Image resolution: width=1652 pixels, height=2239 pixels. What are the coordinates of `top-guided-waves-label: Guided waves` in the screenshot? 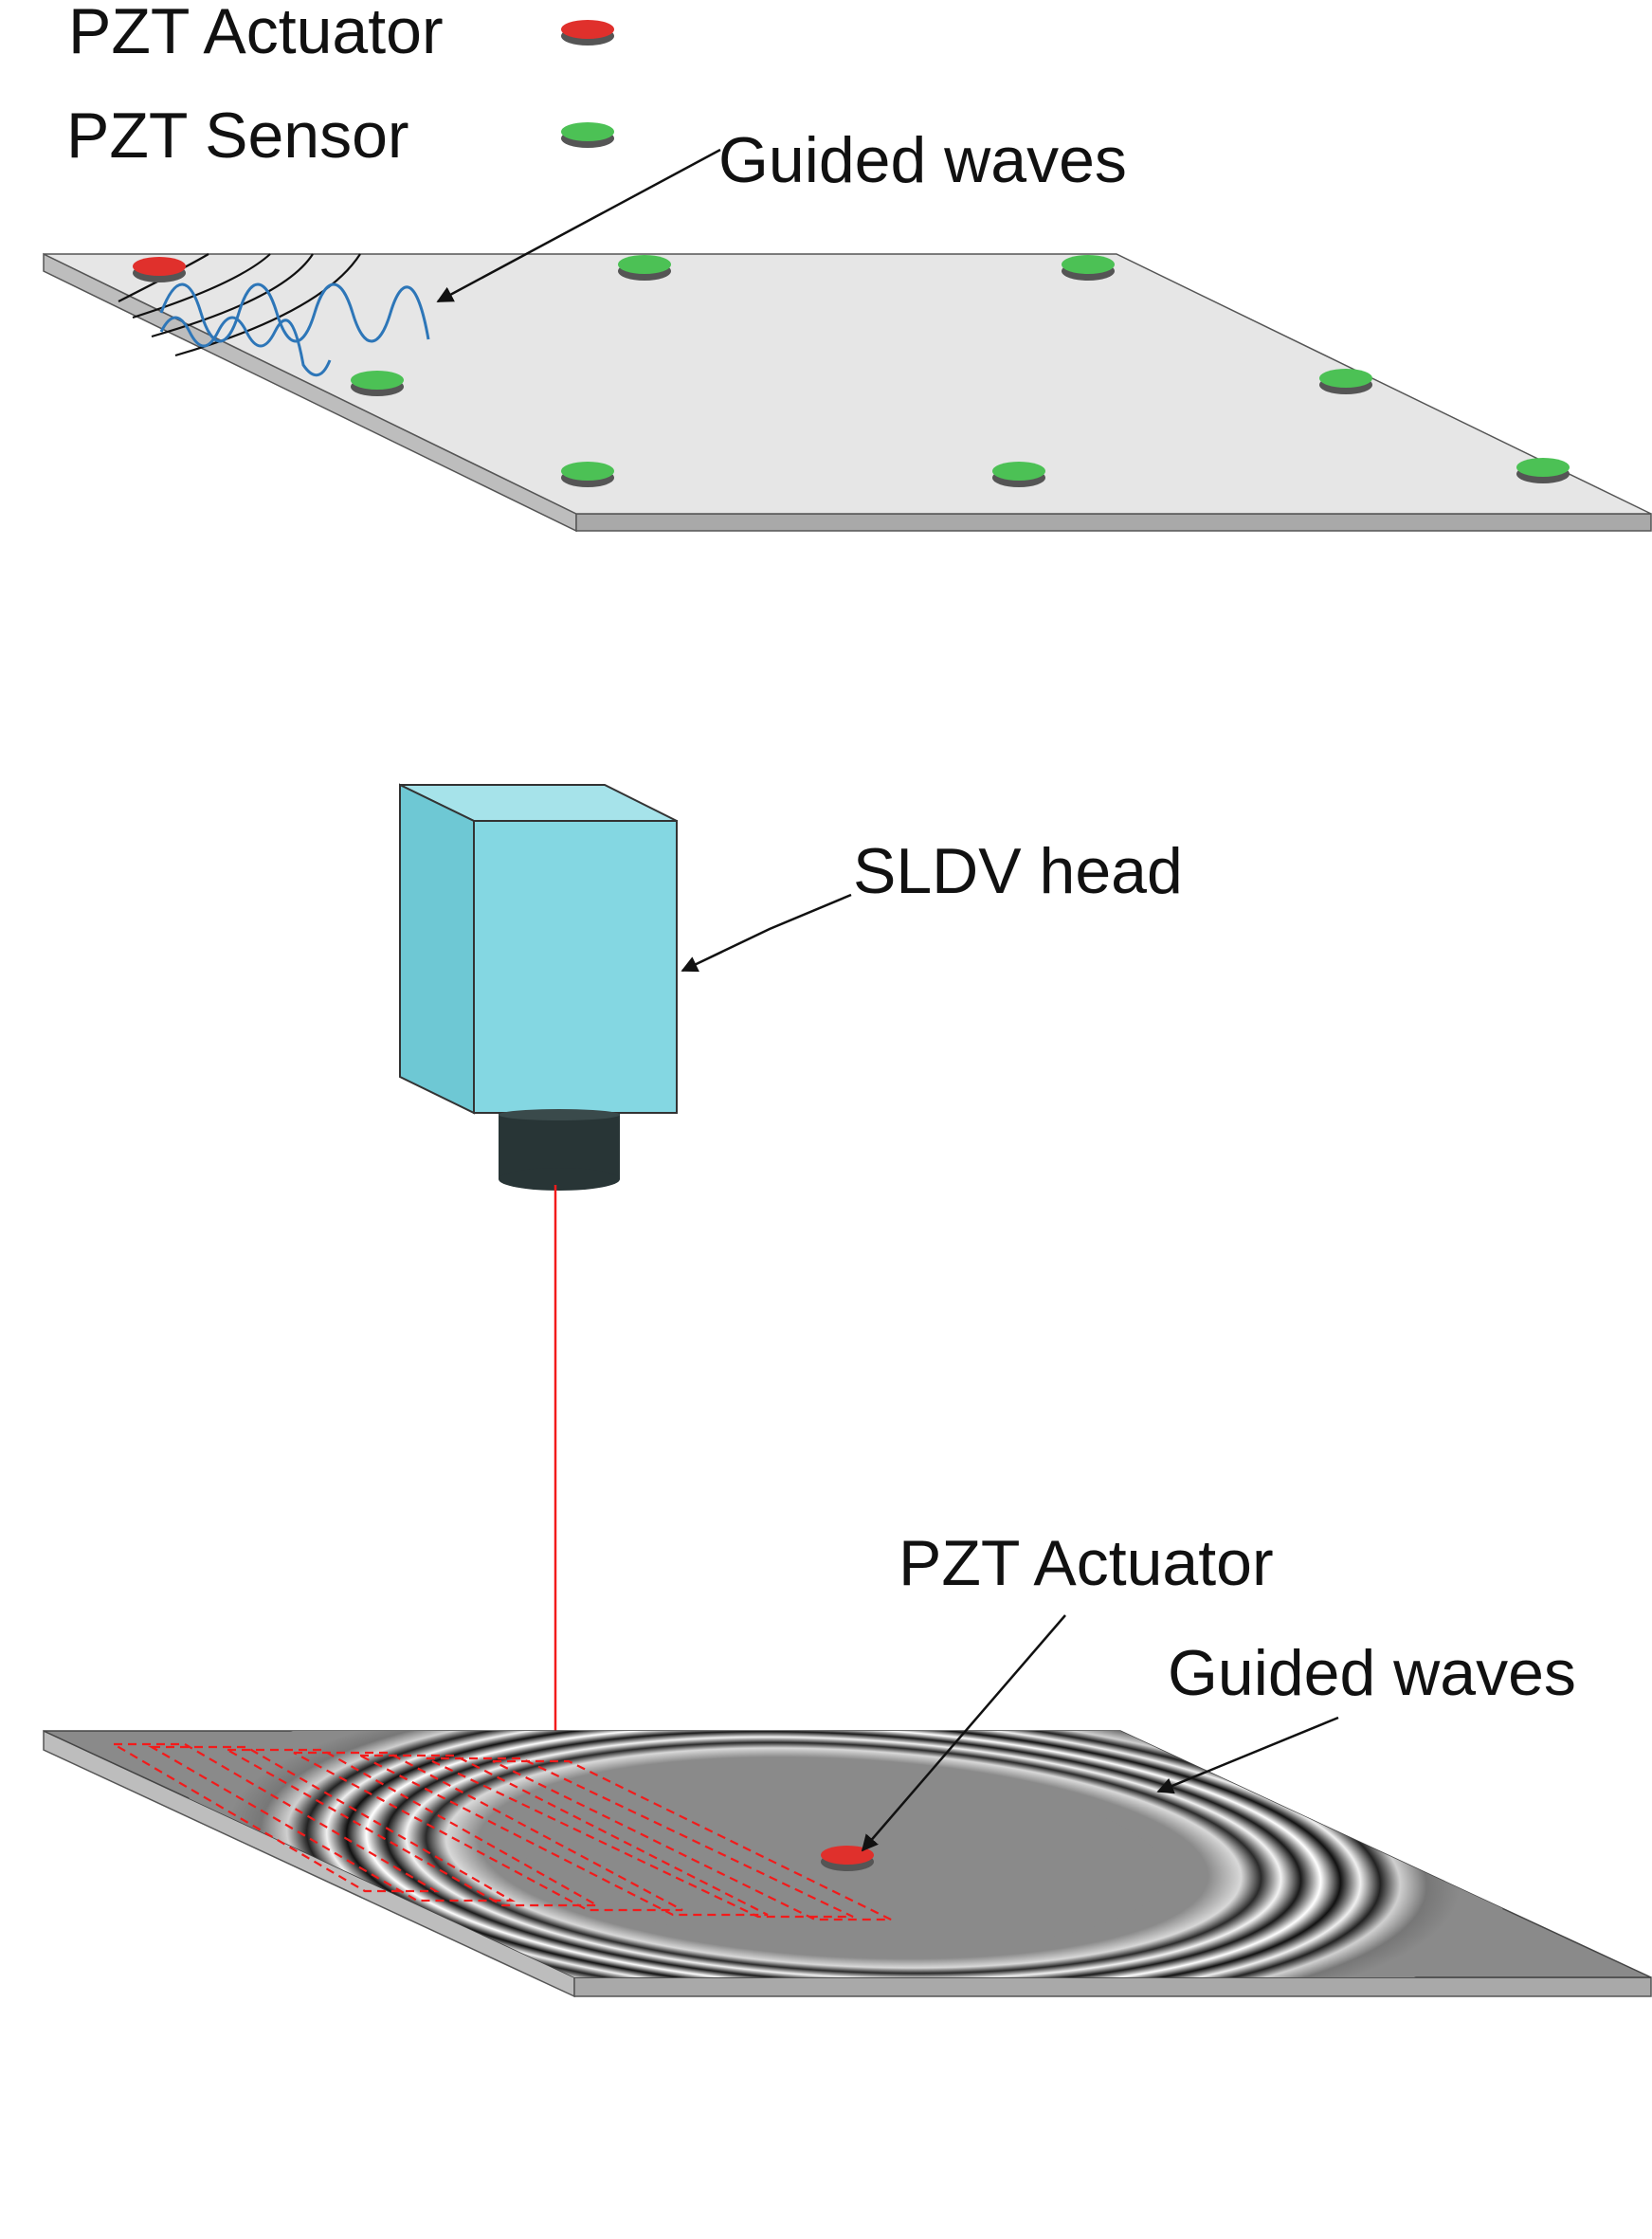 It's located at (923, 160).